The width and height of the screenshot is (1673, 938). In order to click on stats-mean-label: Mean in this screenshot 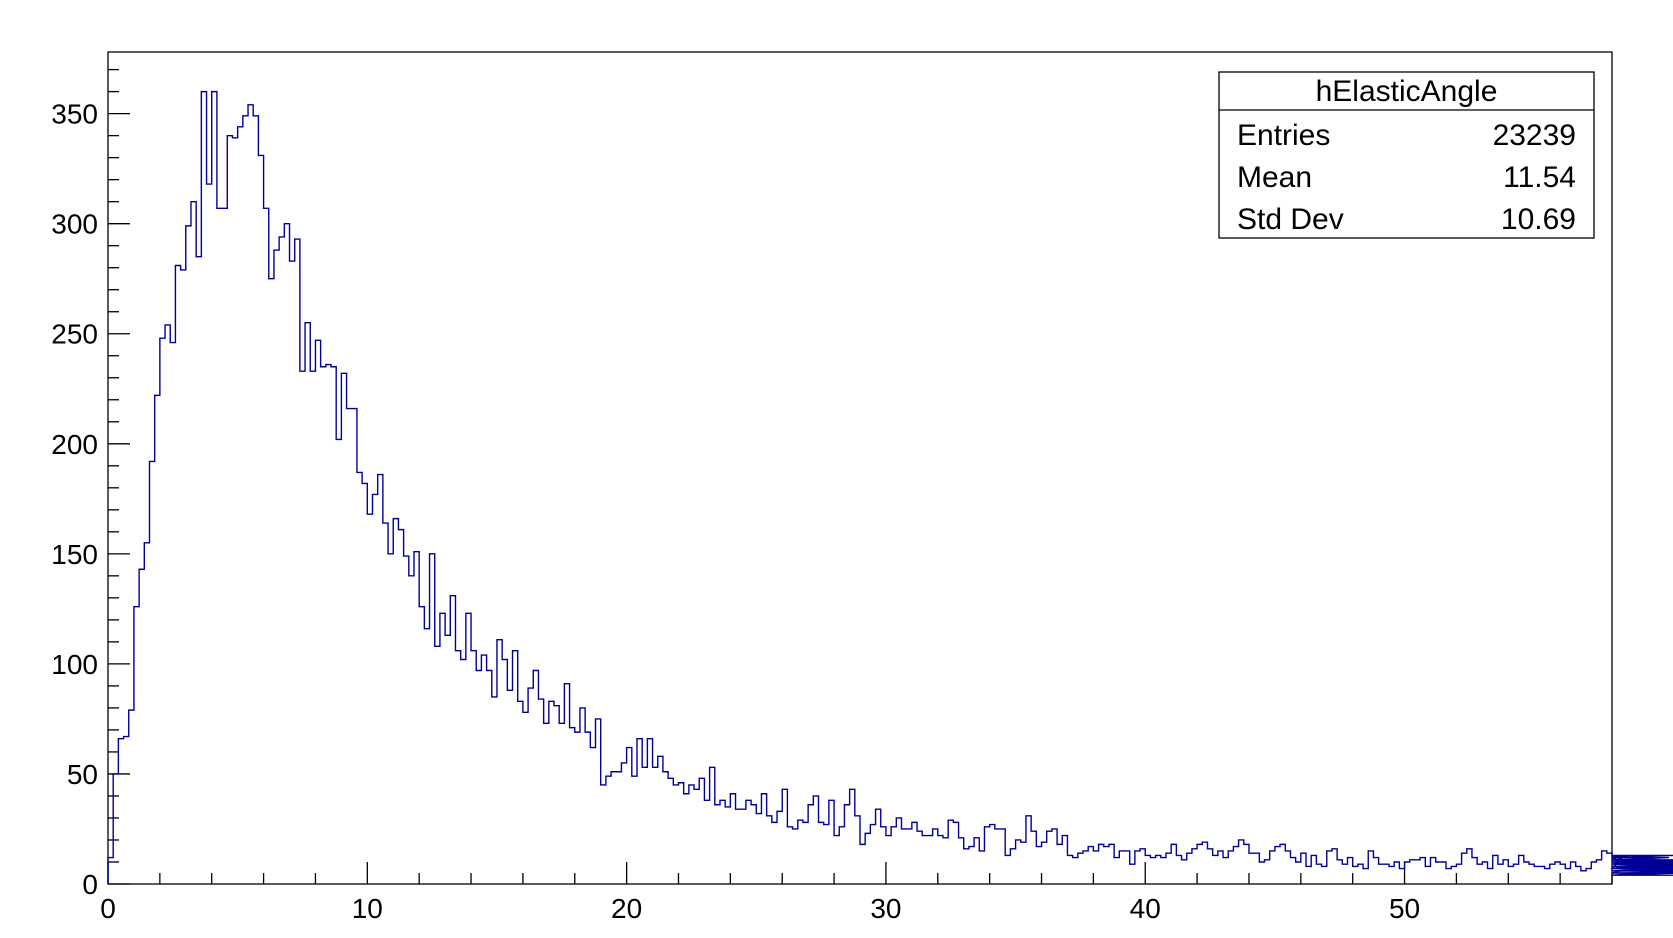, I will do `click(1274, 177)`.